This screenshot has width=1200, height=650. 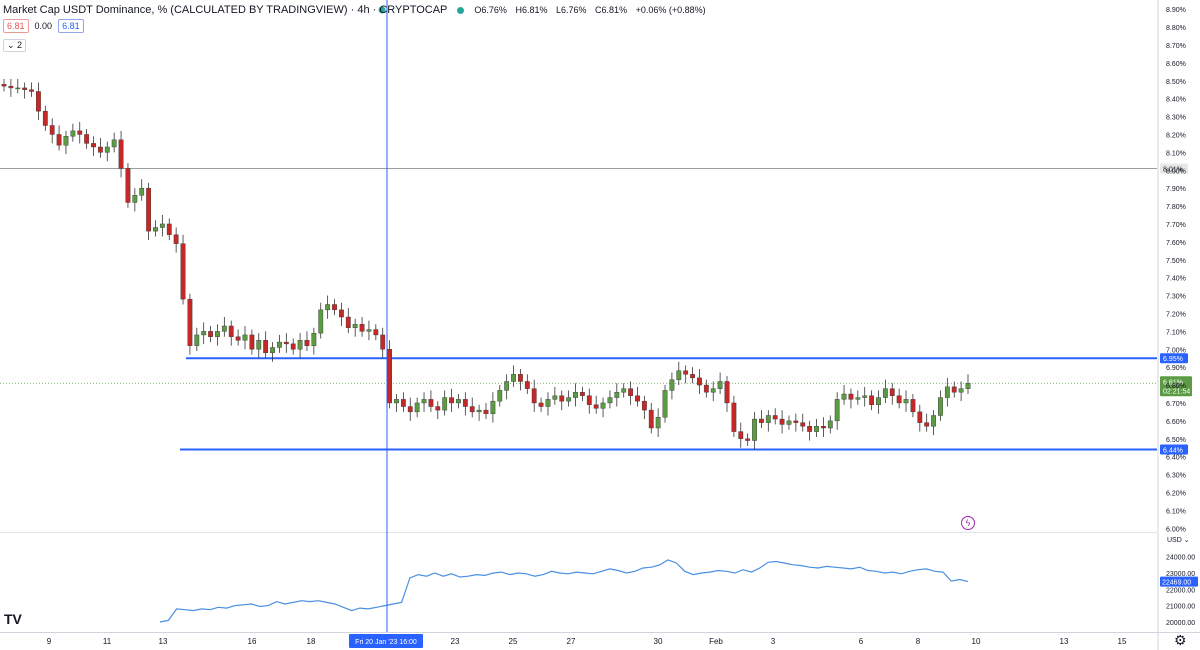 What do you see at coordinates (861, 641) in the screenshot?
I see `date-tick-label: 6` at bounding box center [861, 641].